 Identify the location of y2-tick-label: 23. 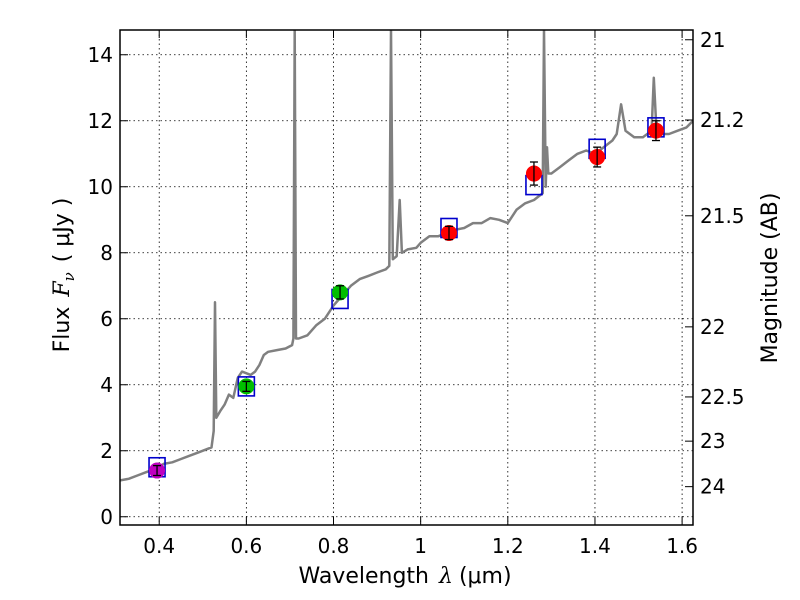
(712, 441).